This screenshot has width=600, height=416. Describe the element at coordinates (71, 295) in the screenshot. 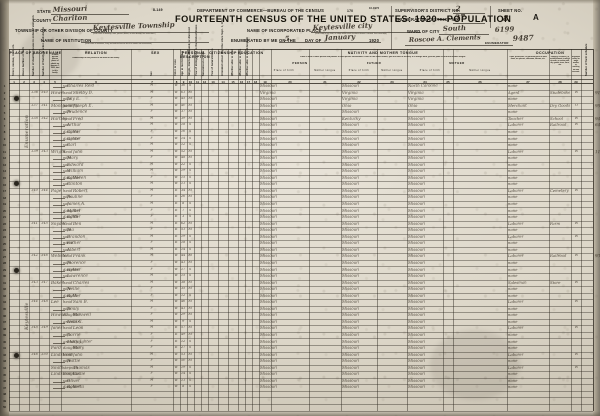

I see `handwritten-entry: daughter` at that location.